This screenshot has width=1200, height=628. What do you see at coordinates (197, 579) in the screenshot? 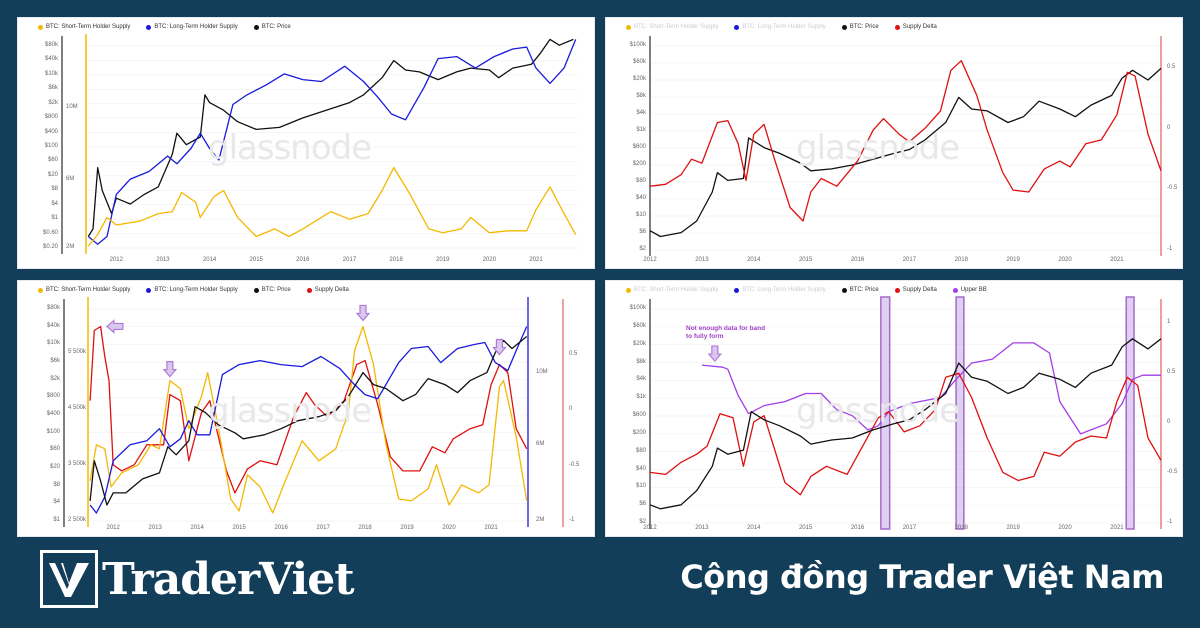
I see `tradervietlogo: TraderViet` at bounding box center [197, 579].